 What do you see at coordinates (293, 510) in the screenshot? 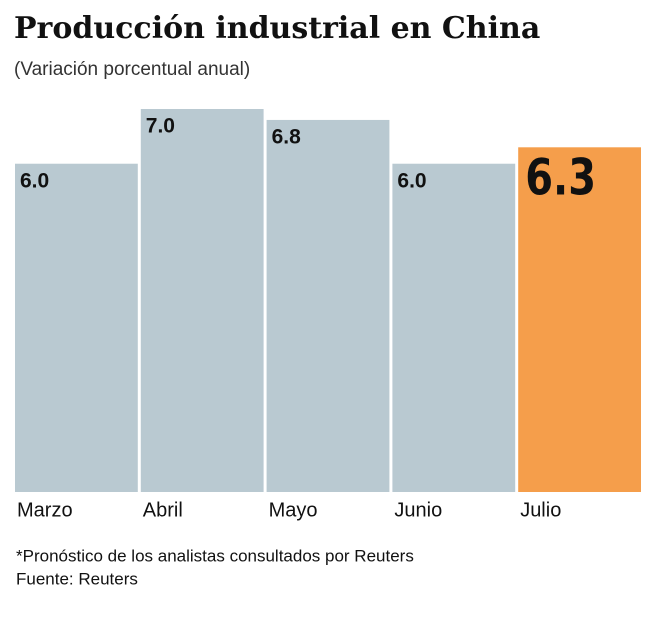
I see `x-tick-label: Mayo` at bounding box center [293, 510].